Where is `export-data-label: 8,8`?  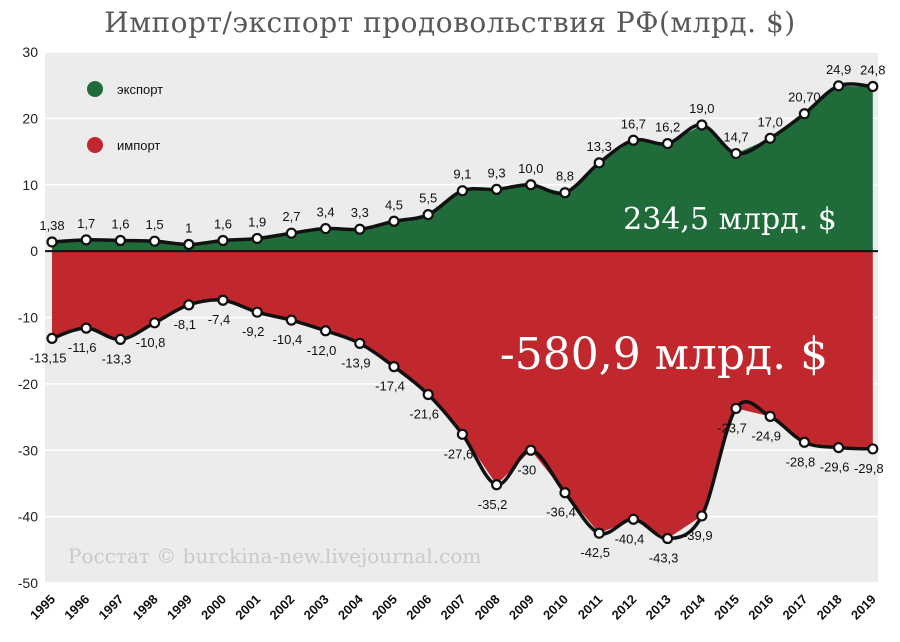 export-data-label: 8,8 is located at coordinates (565, 176).